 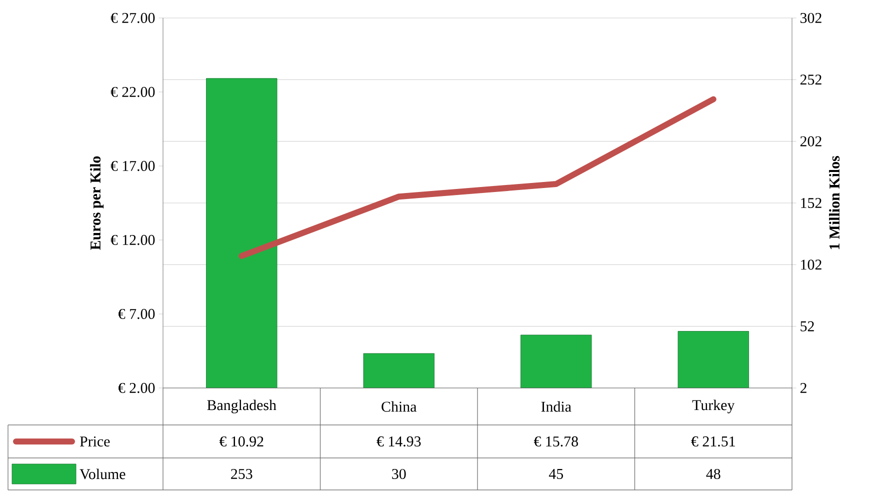 What do you see at coordinates (132, 92) in the screenshot?
I see `y-tick-label: € 22.00` at bounding box center [132, 92].